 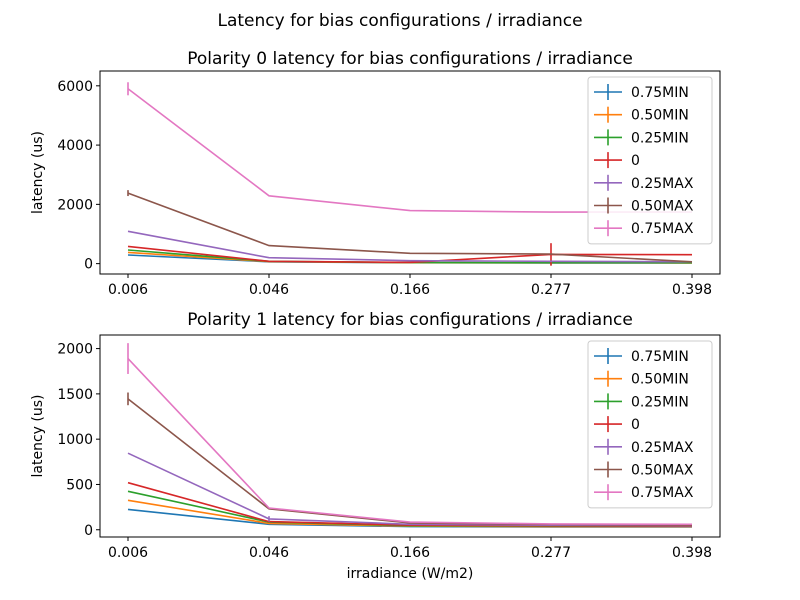 I want to click on y-tick-label: 1500, so click(x=75, y=395).